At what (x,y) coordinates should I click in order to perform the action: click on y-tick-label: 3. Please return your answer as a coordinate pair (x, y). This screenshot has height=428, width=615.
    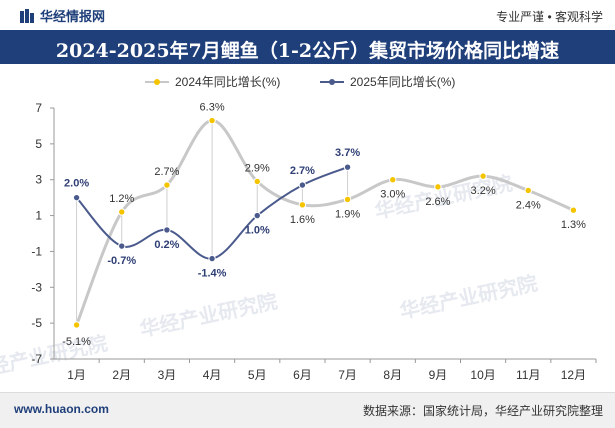
    Looking at the image, I should click on (38, 180).